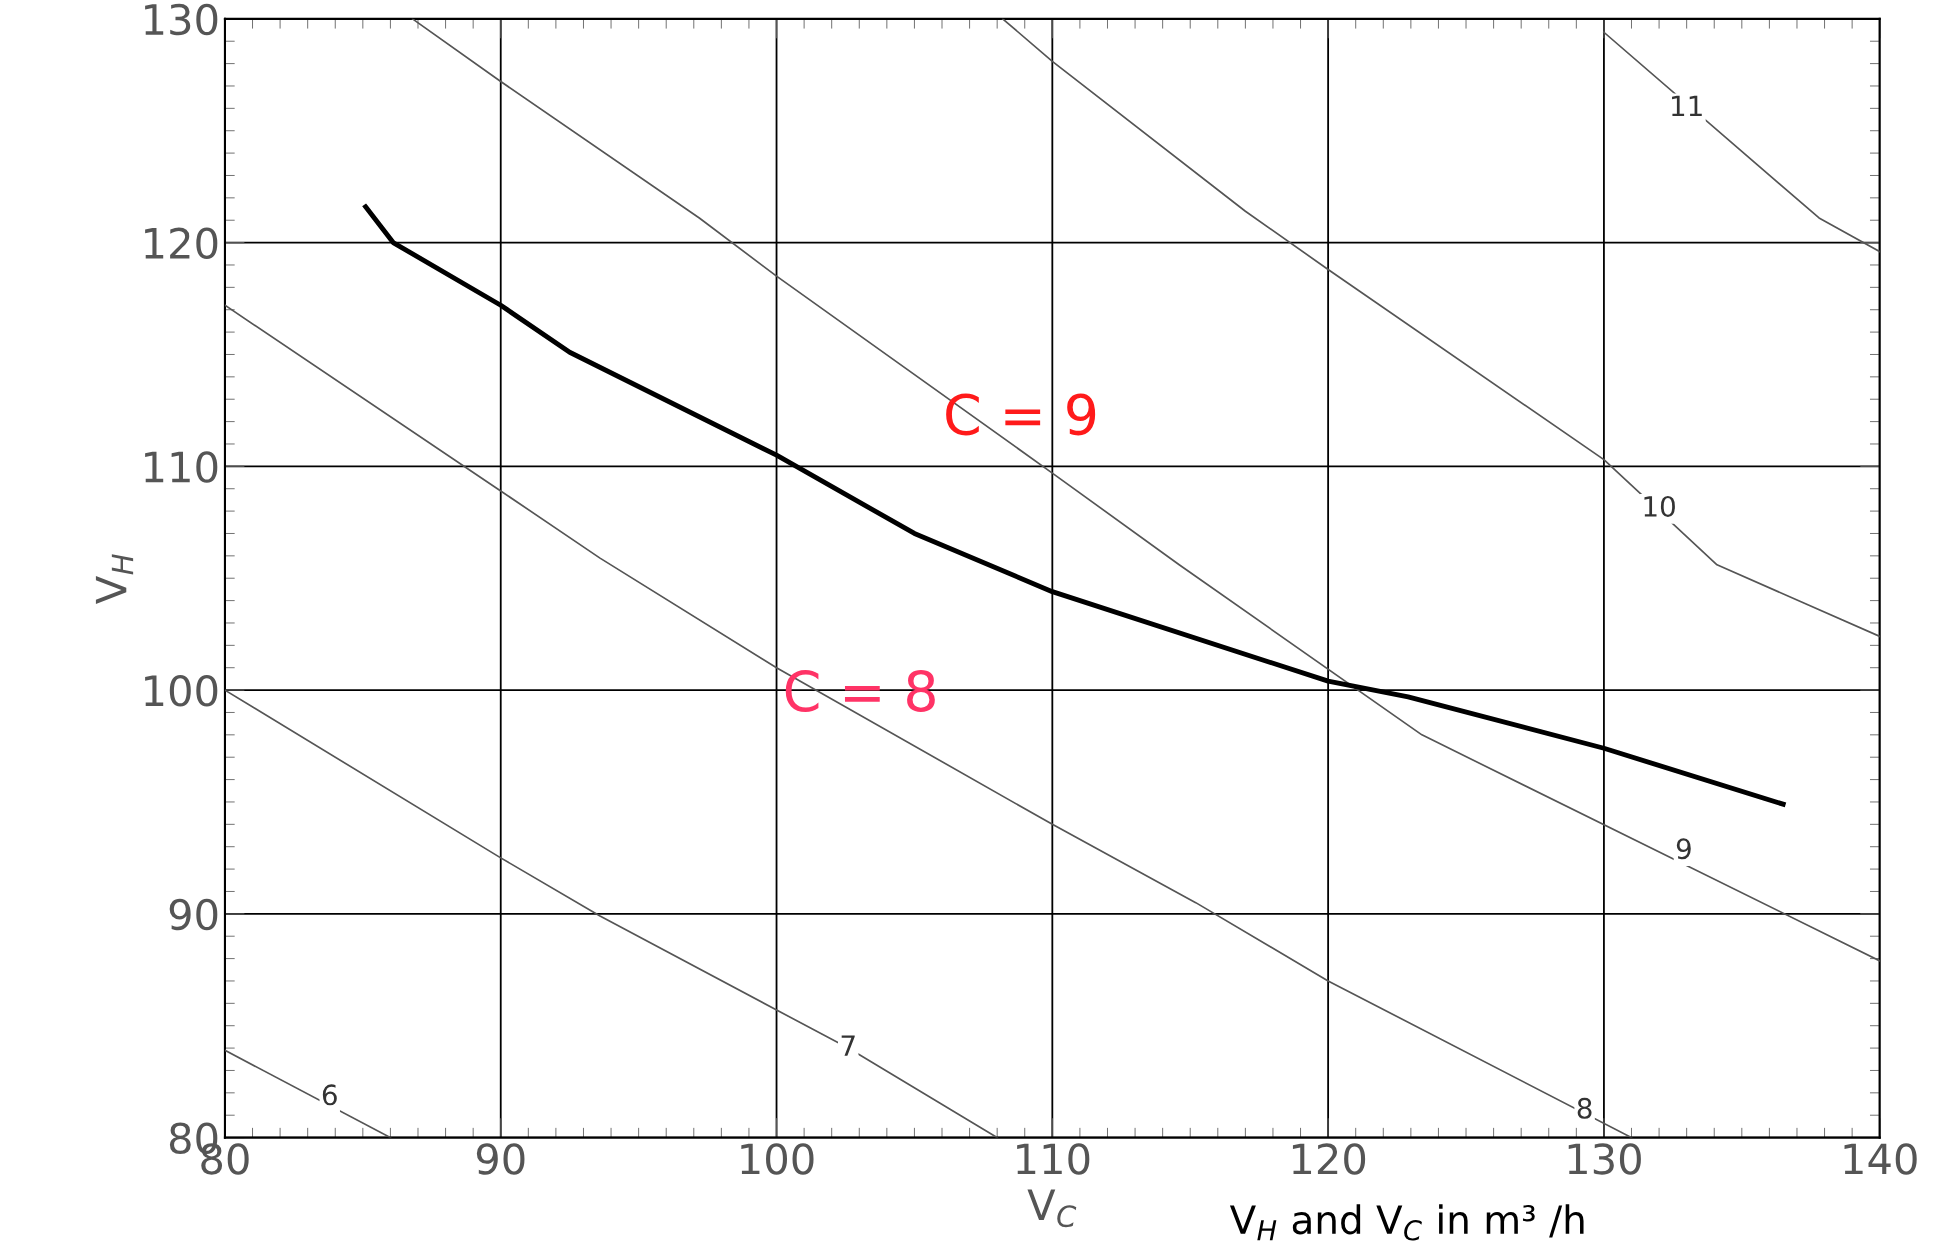 Image resolution: width=1956 pixels, height=1257 pixels. What do you see at coordinates (1406, 1222) in the screenshot?
I see `text: V$_{H}$ and V$_{C}$ in m³ /h` at bounding box center [1406, 1222].